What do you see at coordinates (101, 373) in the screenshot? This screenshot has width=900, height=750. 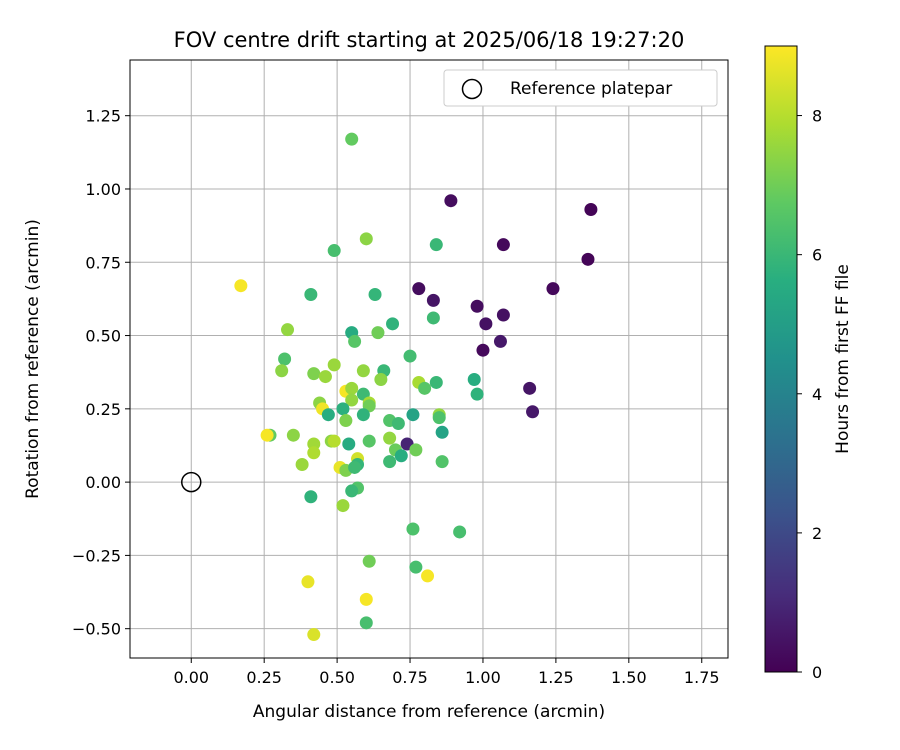 I see `y-axis-ticks: −0.50 −0.25 0.00 0.25 0.50 0.75 1.00 1.25` at bounding box center [101, 373].